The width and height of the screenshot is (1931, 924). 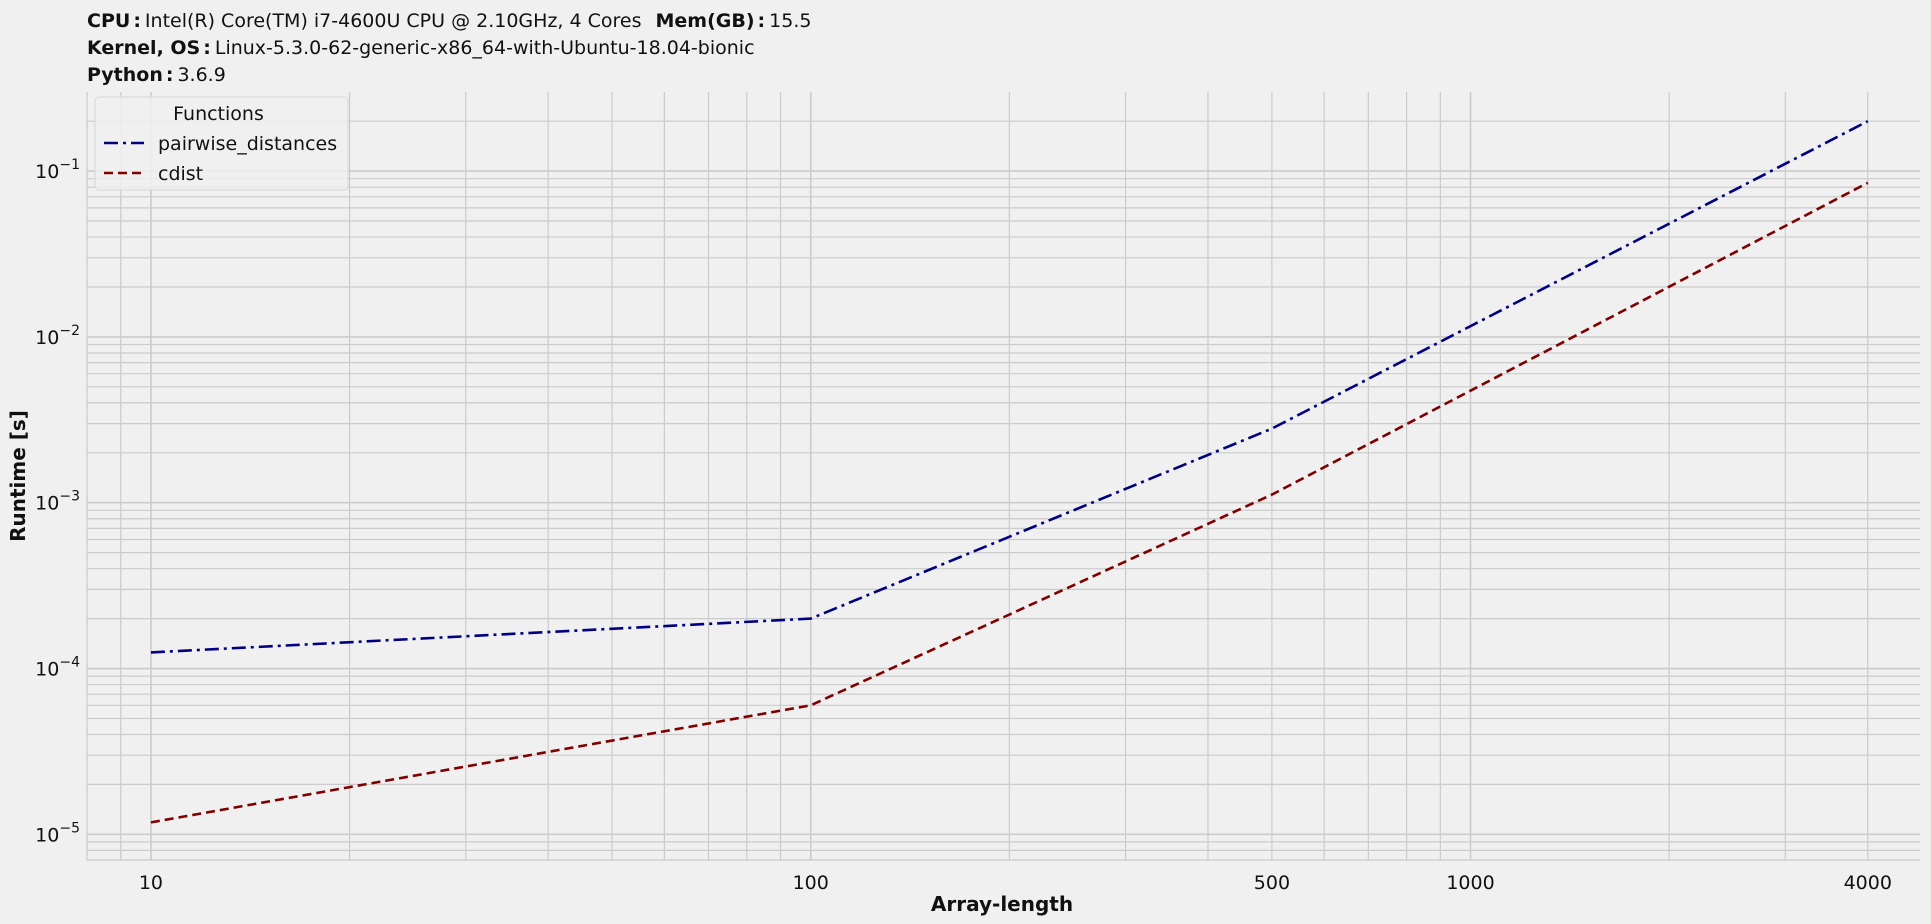 What do you see at coordinates (57, 336) in the screenshot?
I see `y-tick-label: 10⁻²` at bounding box center [57, 336].